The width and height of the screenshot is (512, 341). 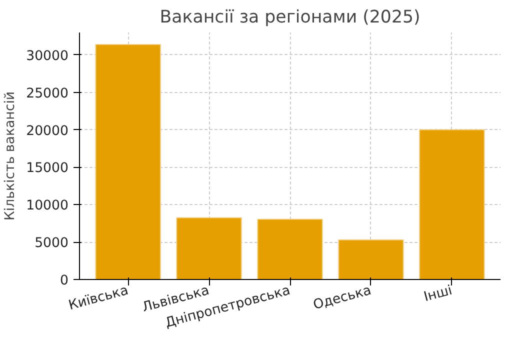 I want to click on y-tick-label: 10000, so click(x=47, y=206).